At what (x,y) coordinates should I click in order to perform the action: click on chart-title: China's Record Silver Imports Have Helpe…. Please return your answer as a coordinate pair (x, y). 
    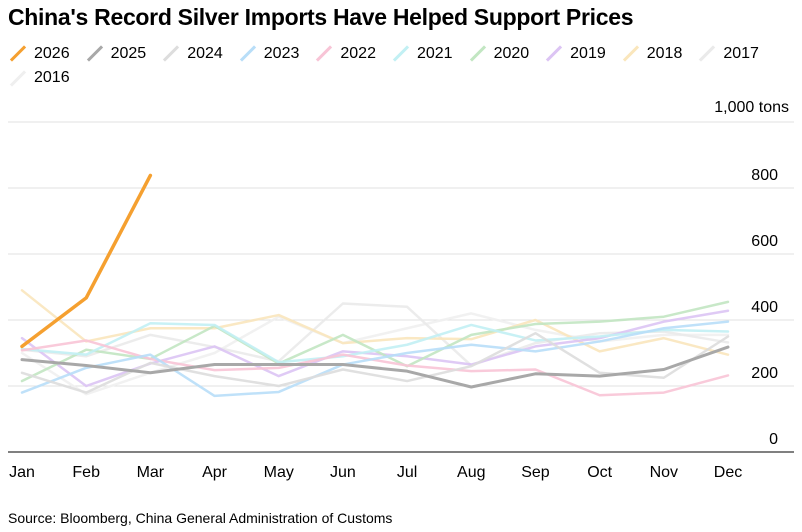
    Looking at the image, I should click on (321, 17).